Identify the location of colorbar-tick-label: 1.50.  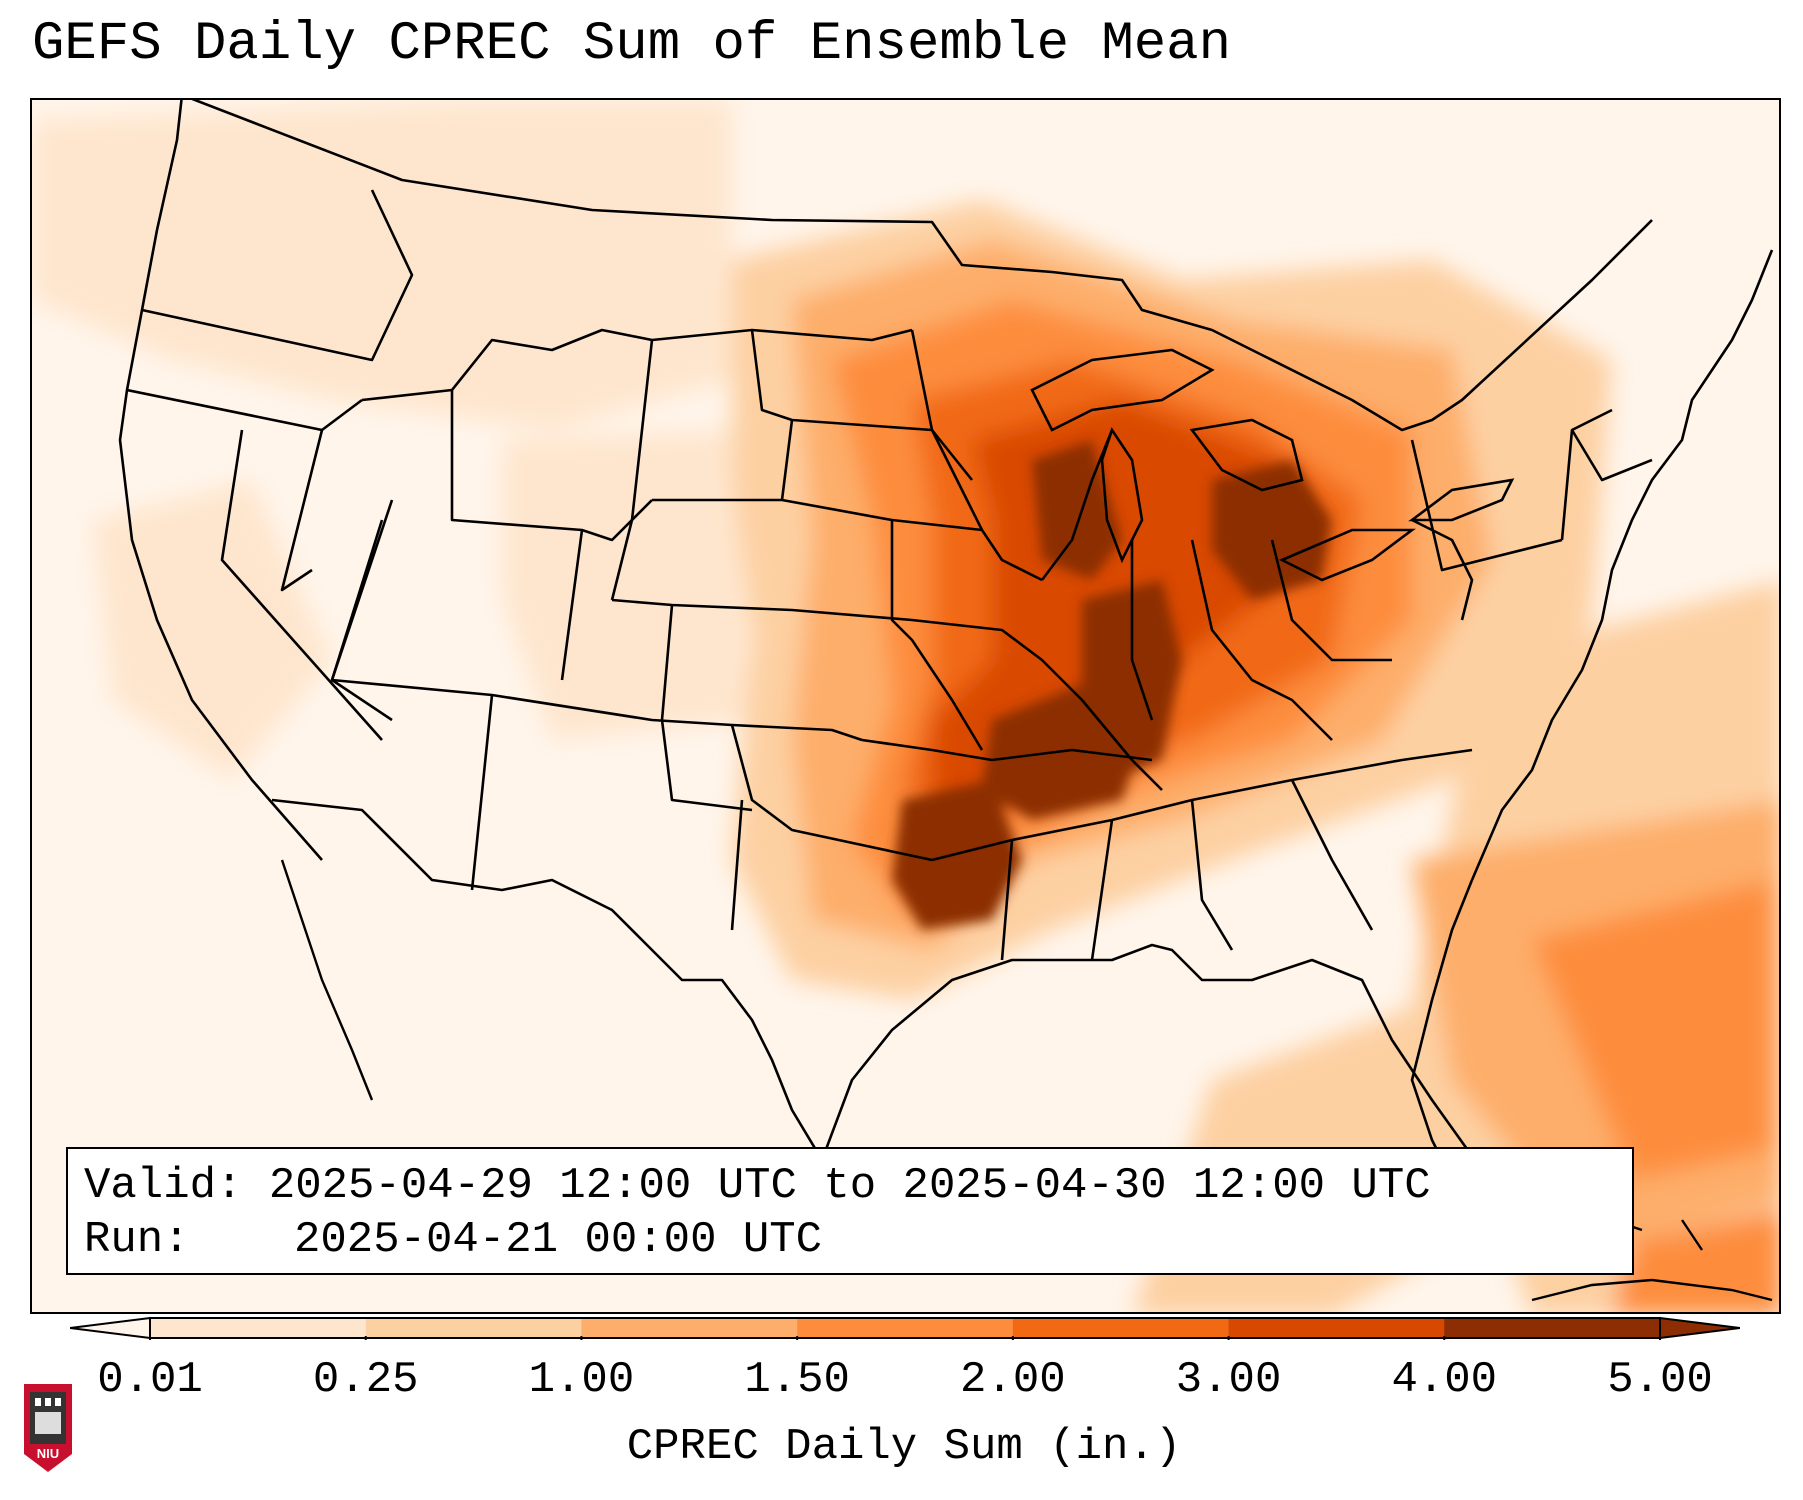
(797, 1380).